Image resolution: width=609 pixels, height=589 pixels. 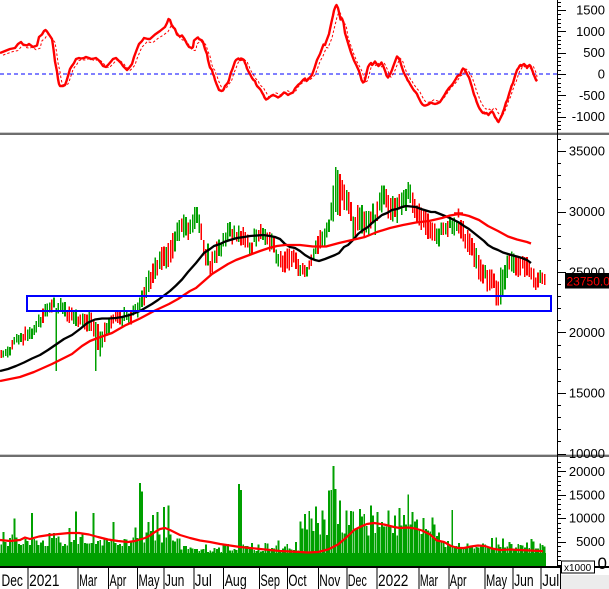 What do you see at coordinates (236, 580) in the screenshot?
I see `svg-text: Aug` at bounding box center [236, 580].